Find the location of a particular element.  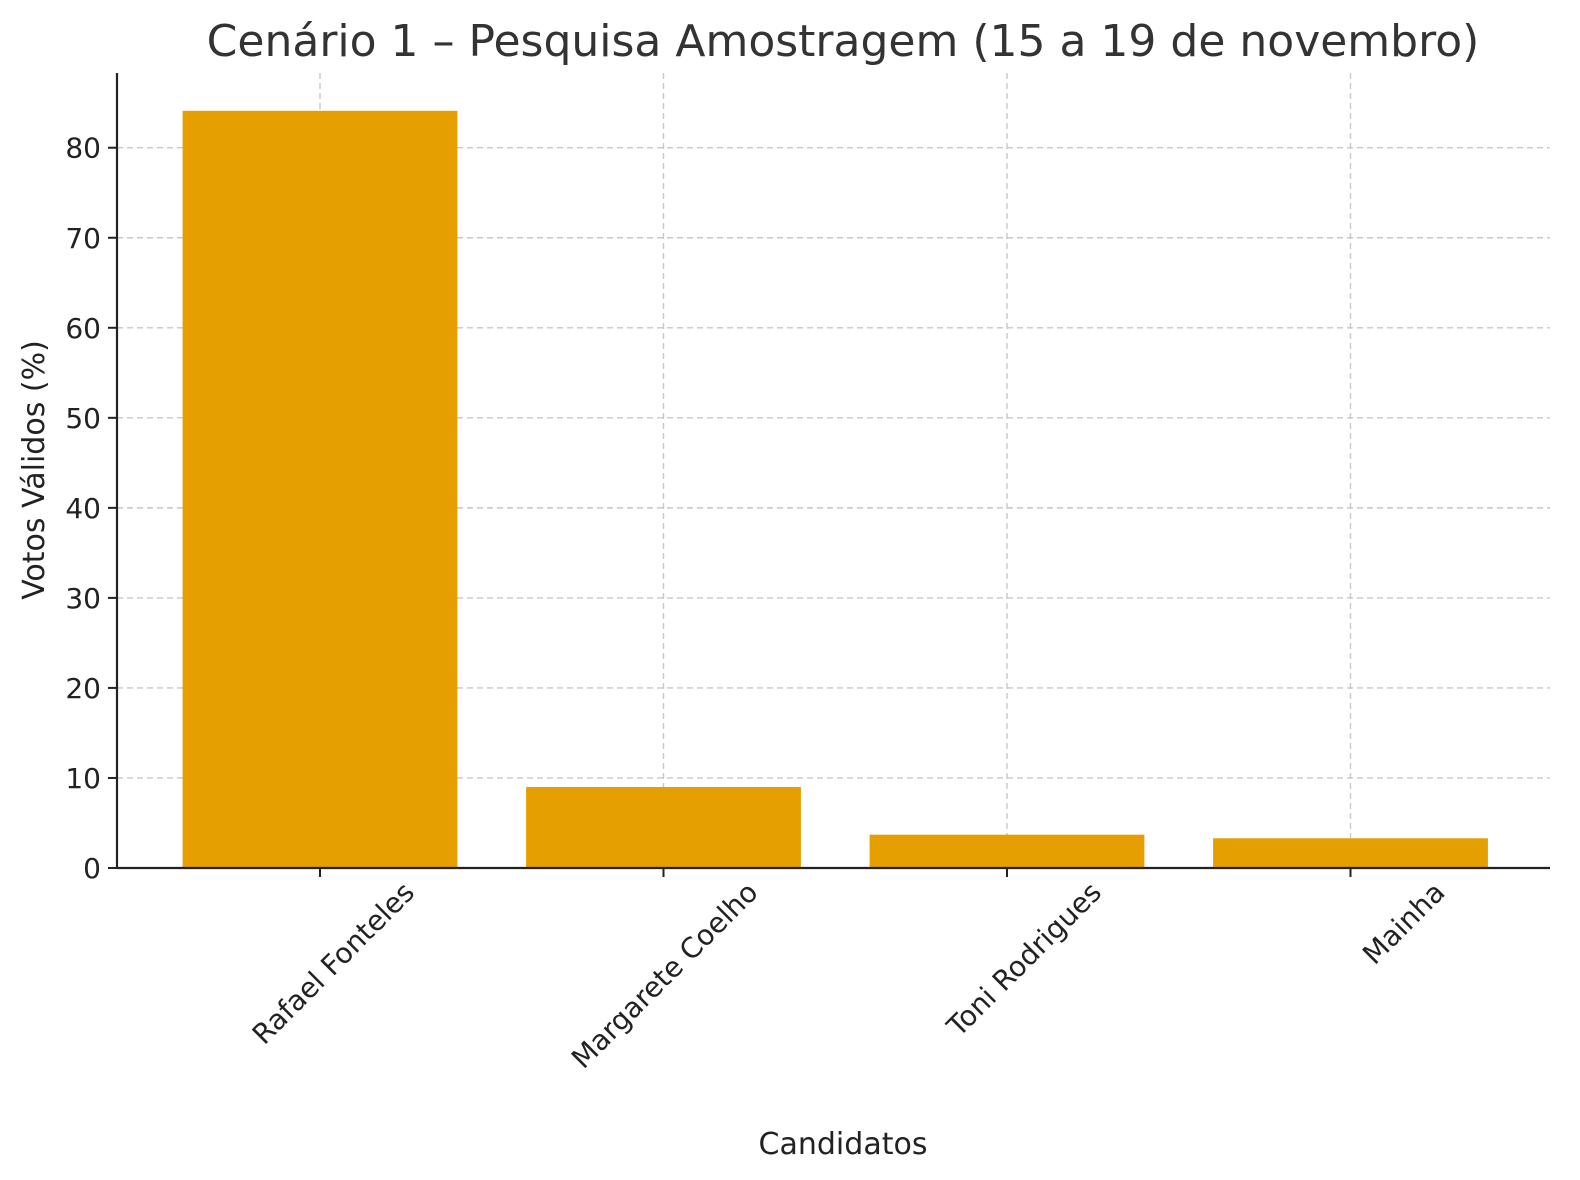

y-tick-label: 30 is located at coordinates (83, 598).